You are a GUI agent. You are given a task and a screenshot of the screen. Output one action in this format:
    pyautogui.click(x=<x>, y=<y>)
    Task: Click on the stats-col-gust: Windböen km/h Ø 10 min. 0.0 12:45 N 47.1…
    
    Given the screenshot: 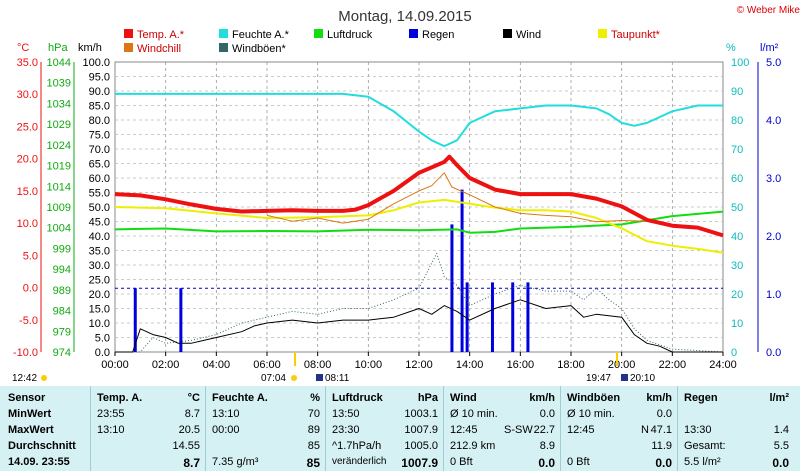 What is the action you would take?
    pyautogui.click(x=619, y=428)
    